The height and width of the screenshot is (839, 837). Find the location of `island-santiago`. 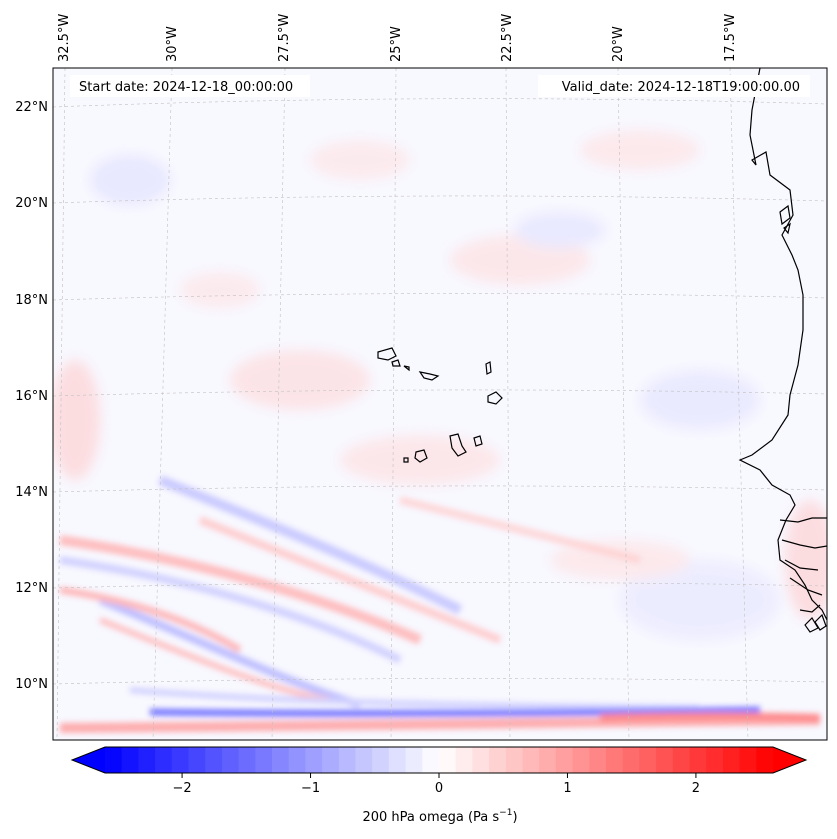

island-santiago is located at coordinates (458, 445).